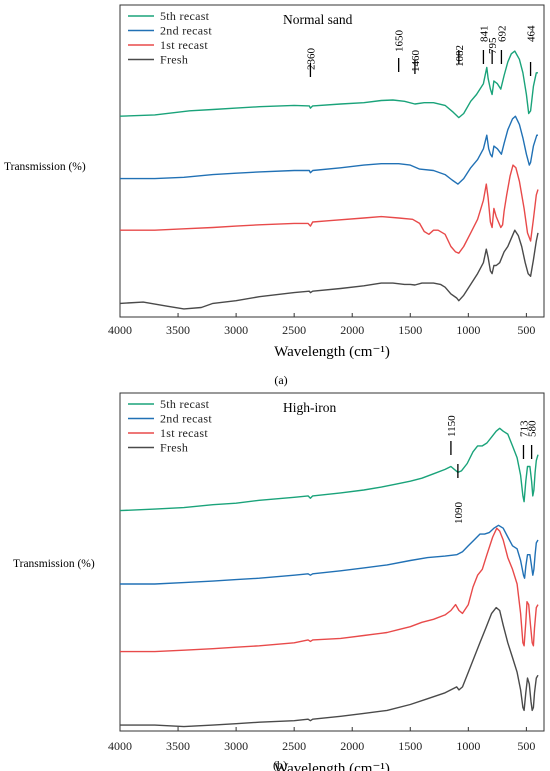  I want to click on peak-label-795: 795, so click(493, 45).